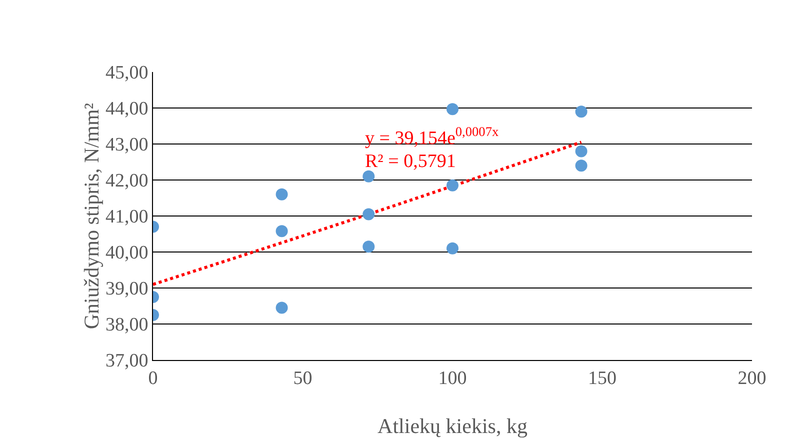 This screenshot has height=439, width=787. Describe the element at coordinates (602, 378) in the screenshot. I see `x-tick-label: 150` at that location.